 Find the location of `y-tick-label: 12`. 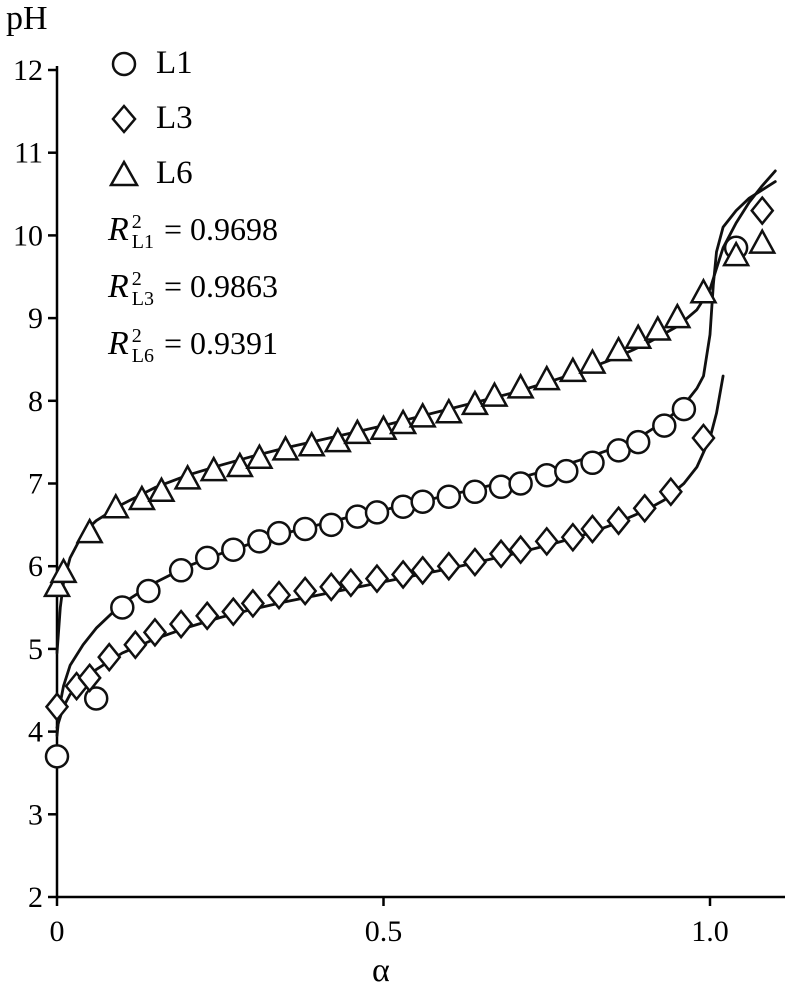

y-tick-label: 12 is located at coordinates (28, 70).